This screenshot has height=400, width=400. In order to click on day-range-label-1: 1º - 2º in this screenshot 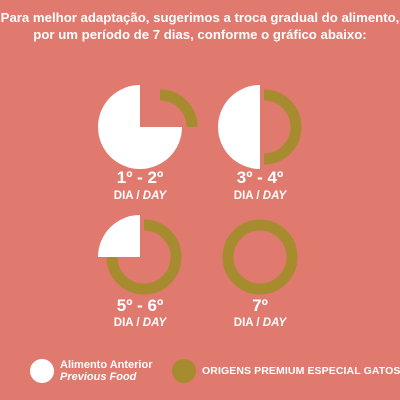, I will do `click(140, 177)`.